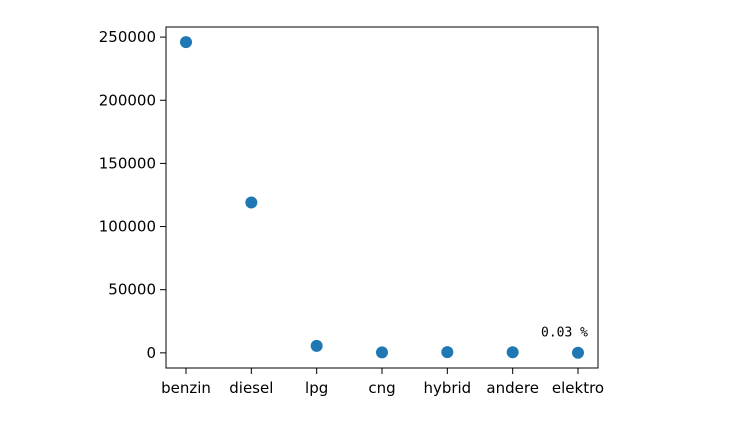 Image resolution: width=742 pixels, height=434 pixels. Describe the element at coordinates (127, 163) in the screenshot. I see `y-tick-label: 150000` at that location.